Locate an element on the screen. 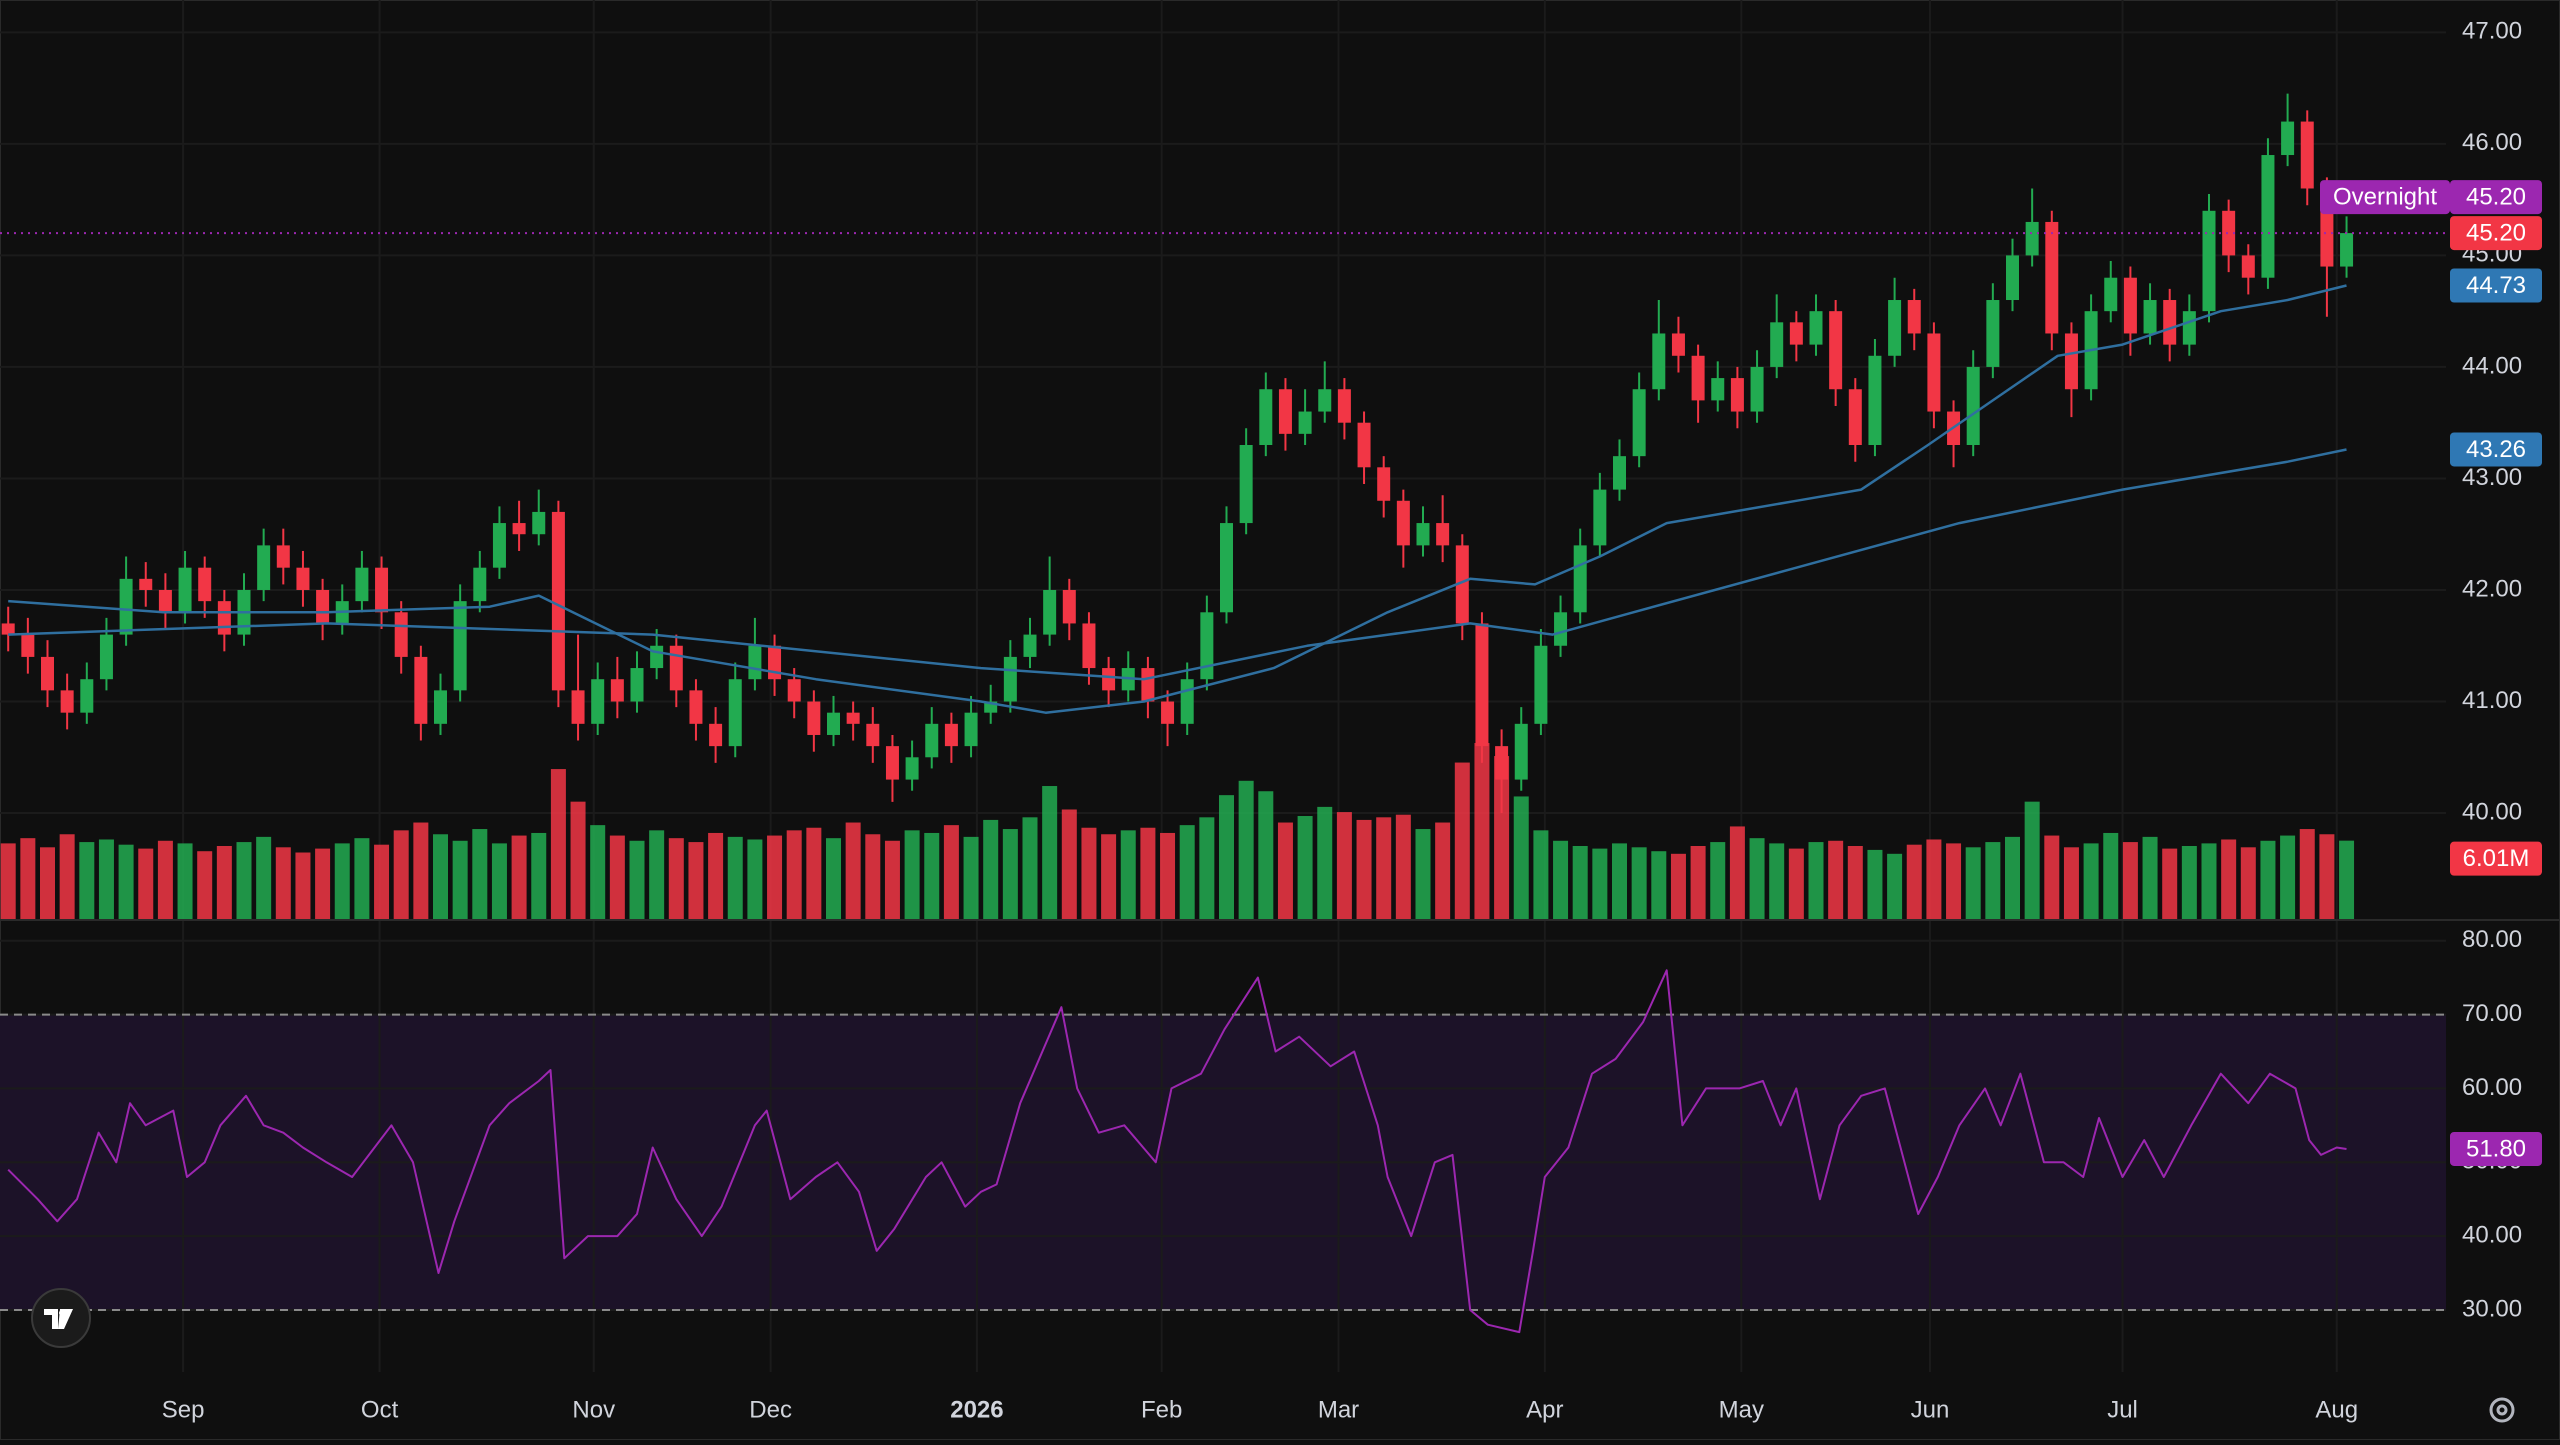 This screenshot has height=1445, width=2560. gear-outer is located at coordinates (2502, 1410).